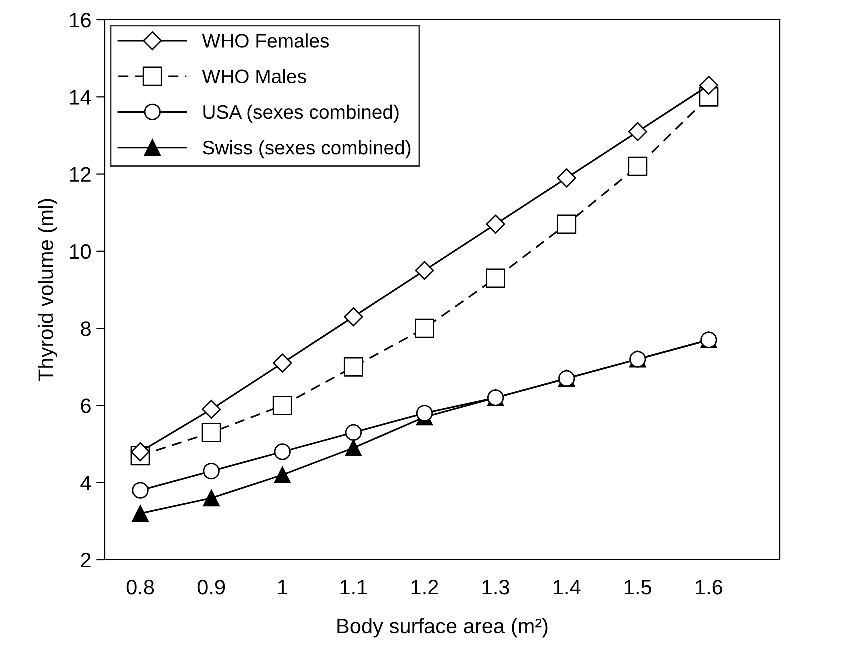 Image resolution: width=841 pixels, height=658 pixels. Describe the element at coordinates (80, 252) in the screenshot. I see `y-tick-label: 10` at that location.